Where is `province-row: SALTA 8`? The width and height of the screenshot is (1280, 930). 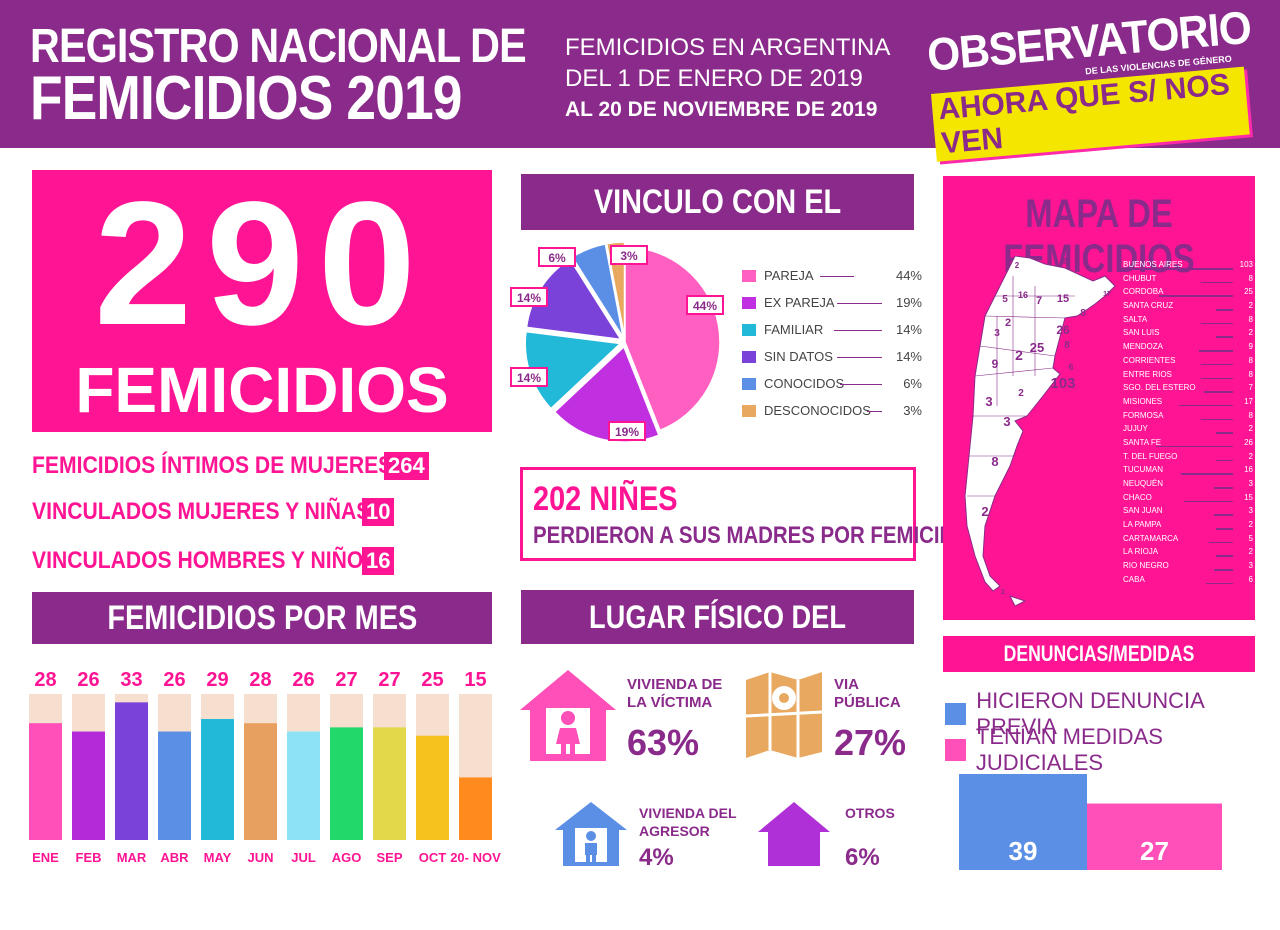
province-row: SALTA 8 is located at coordinates (1188, 321).